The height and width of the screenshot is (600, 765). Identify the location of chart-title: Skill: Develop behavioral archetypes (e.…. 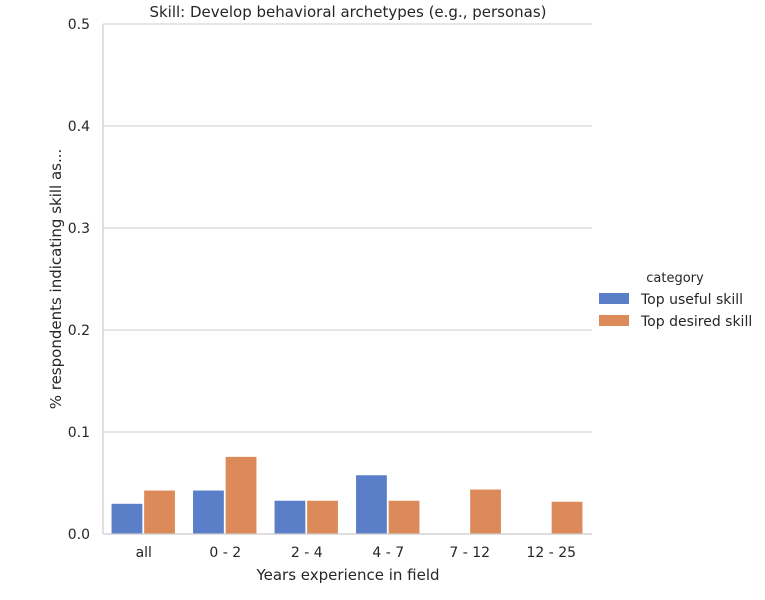
(347, 12).